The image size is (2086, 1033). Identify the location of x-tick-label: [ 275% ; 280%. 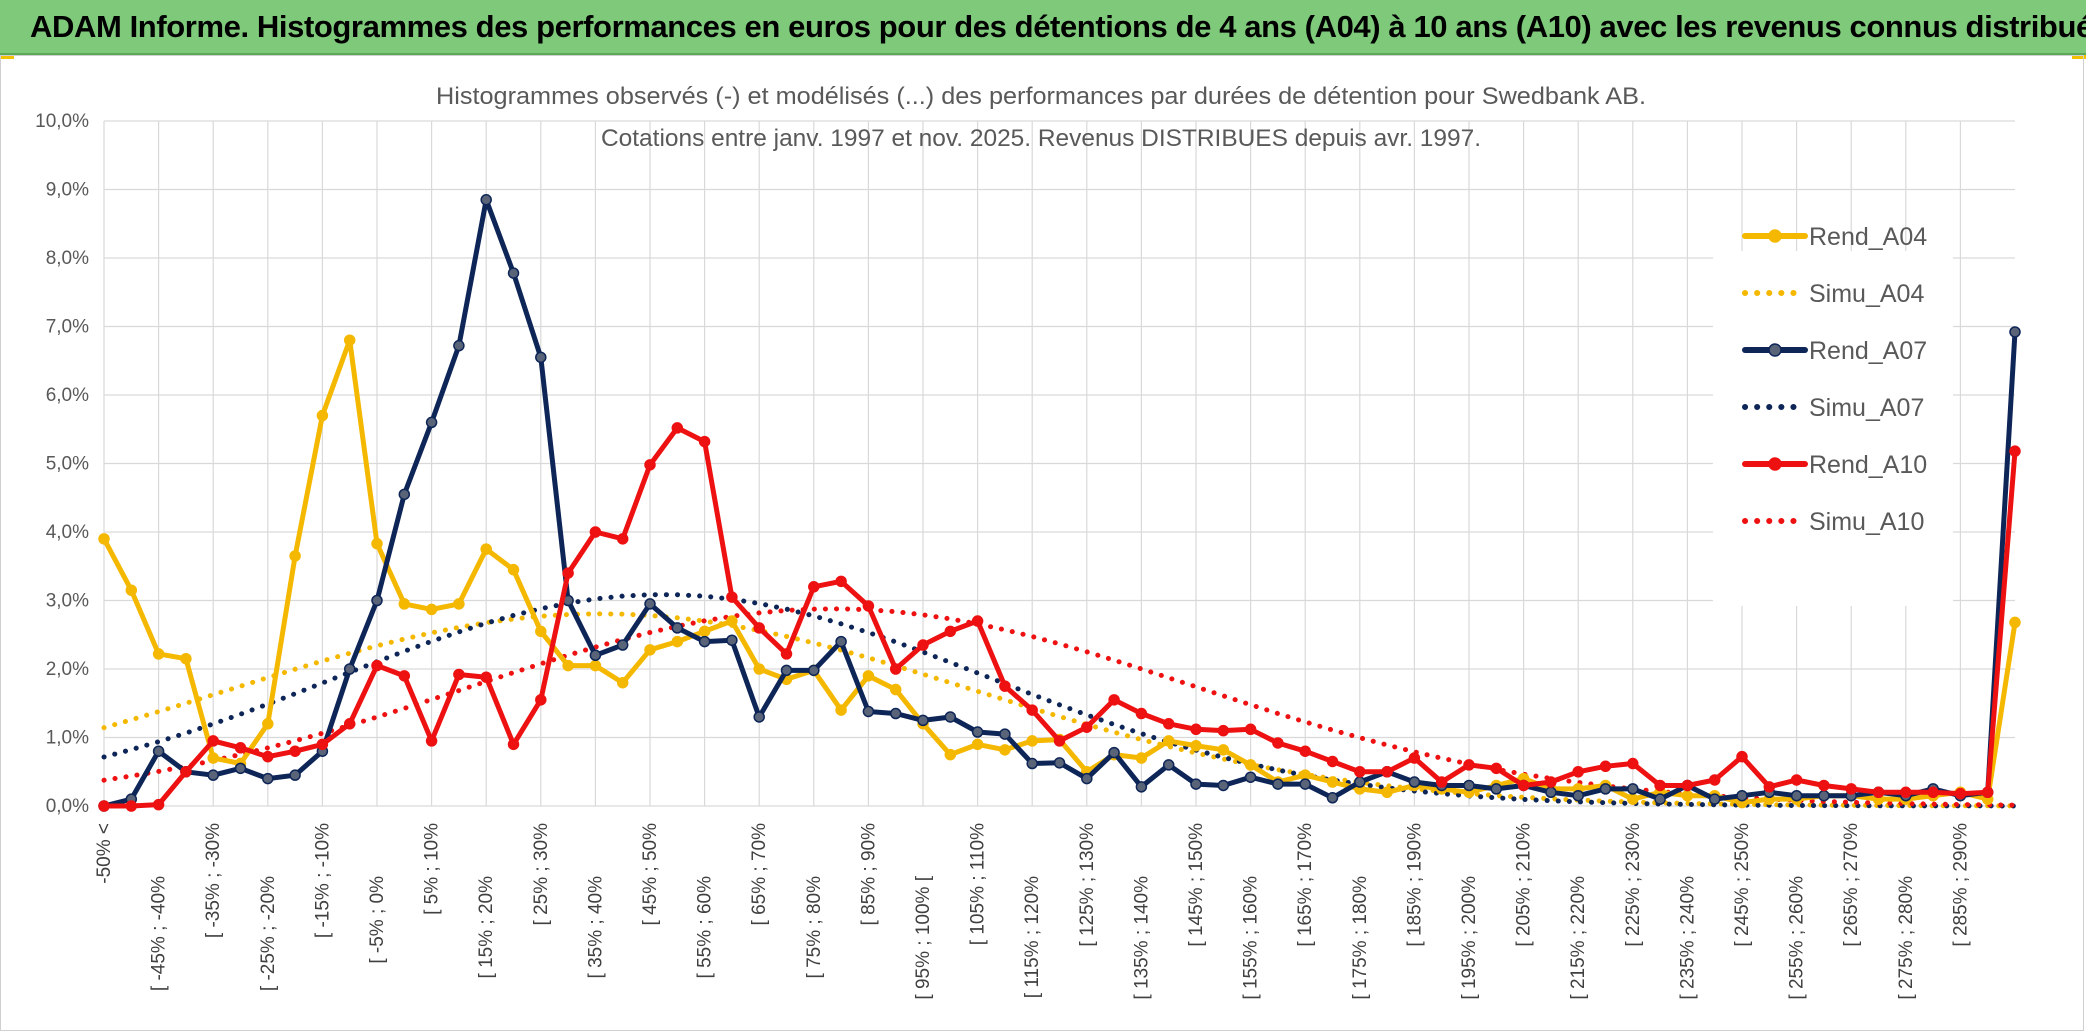
(1906, 938).